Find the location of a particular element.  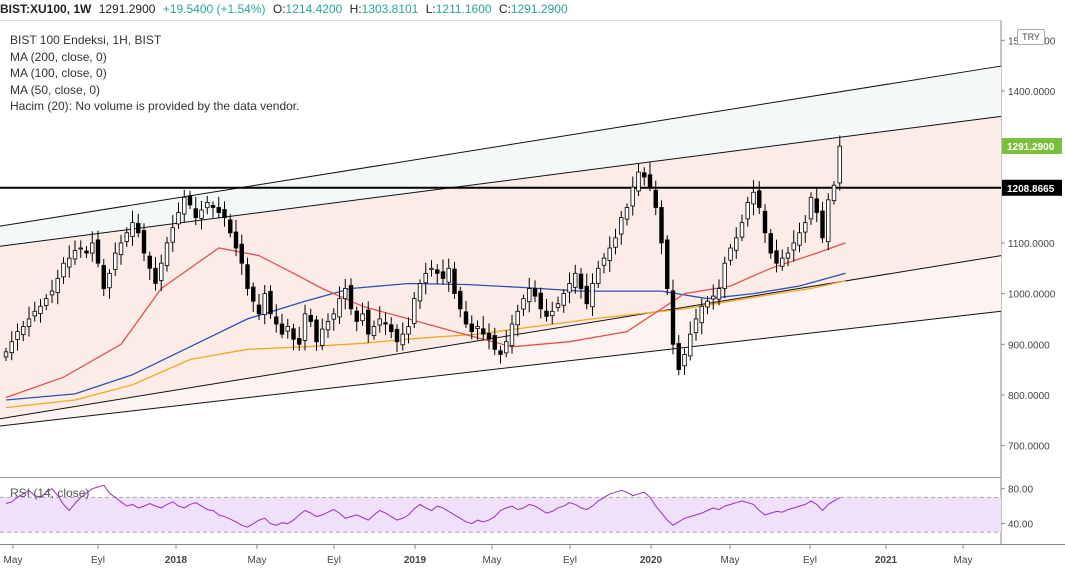

price-tick-label: 800.0000 is located at coordinates (1029, 396).